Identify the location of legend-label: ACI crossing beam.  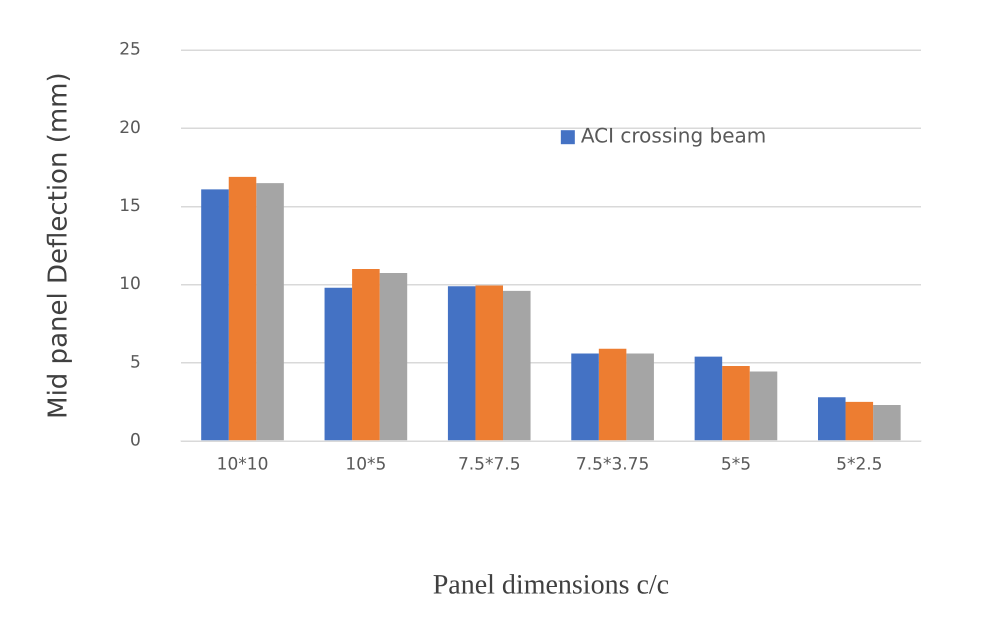
(673, 135).